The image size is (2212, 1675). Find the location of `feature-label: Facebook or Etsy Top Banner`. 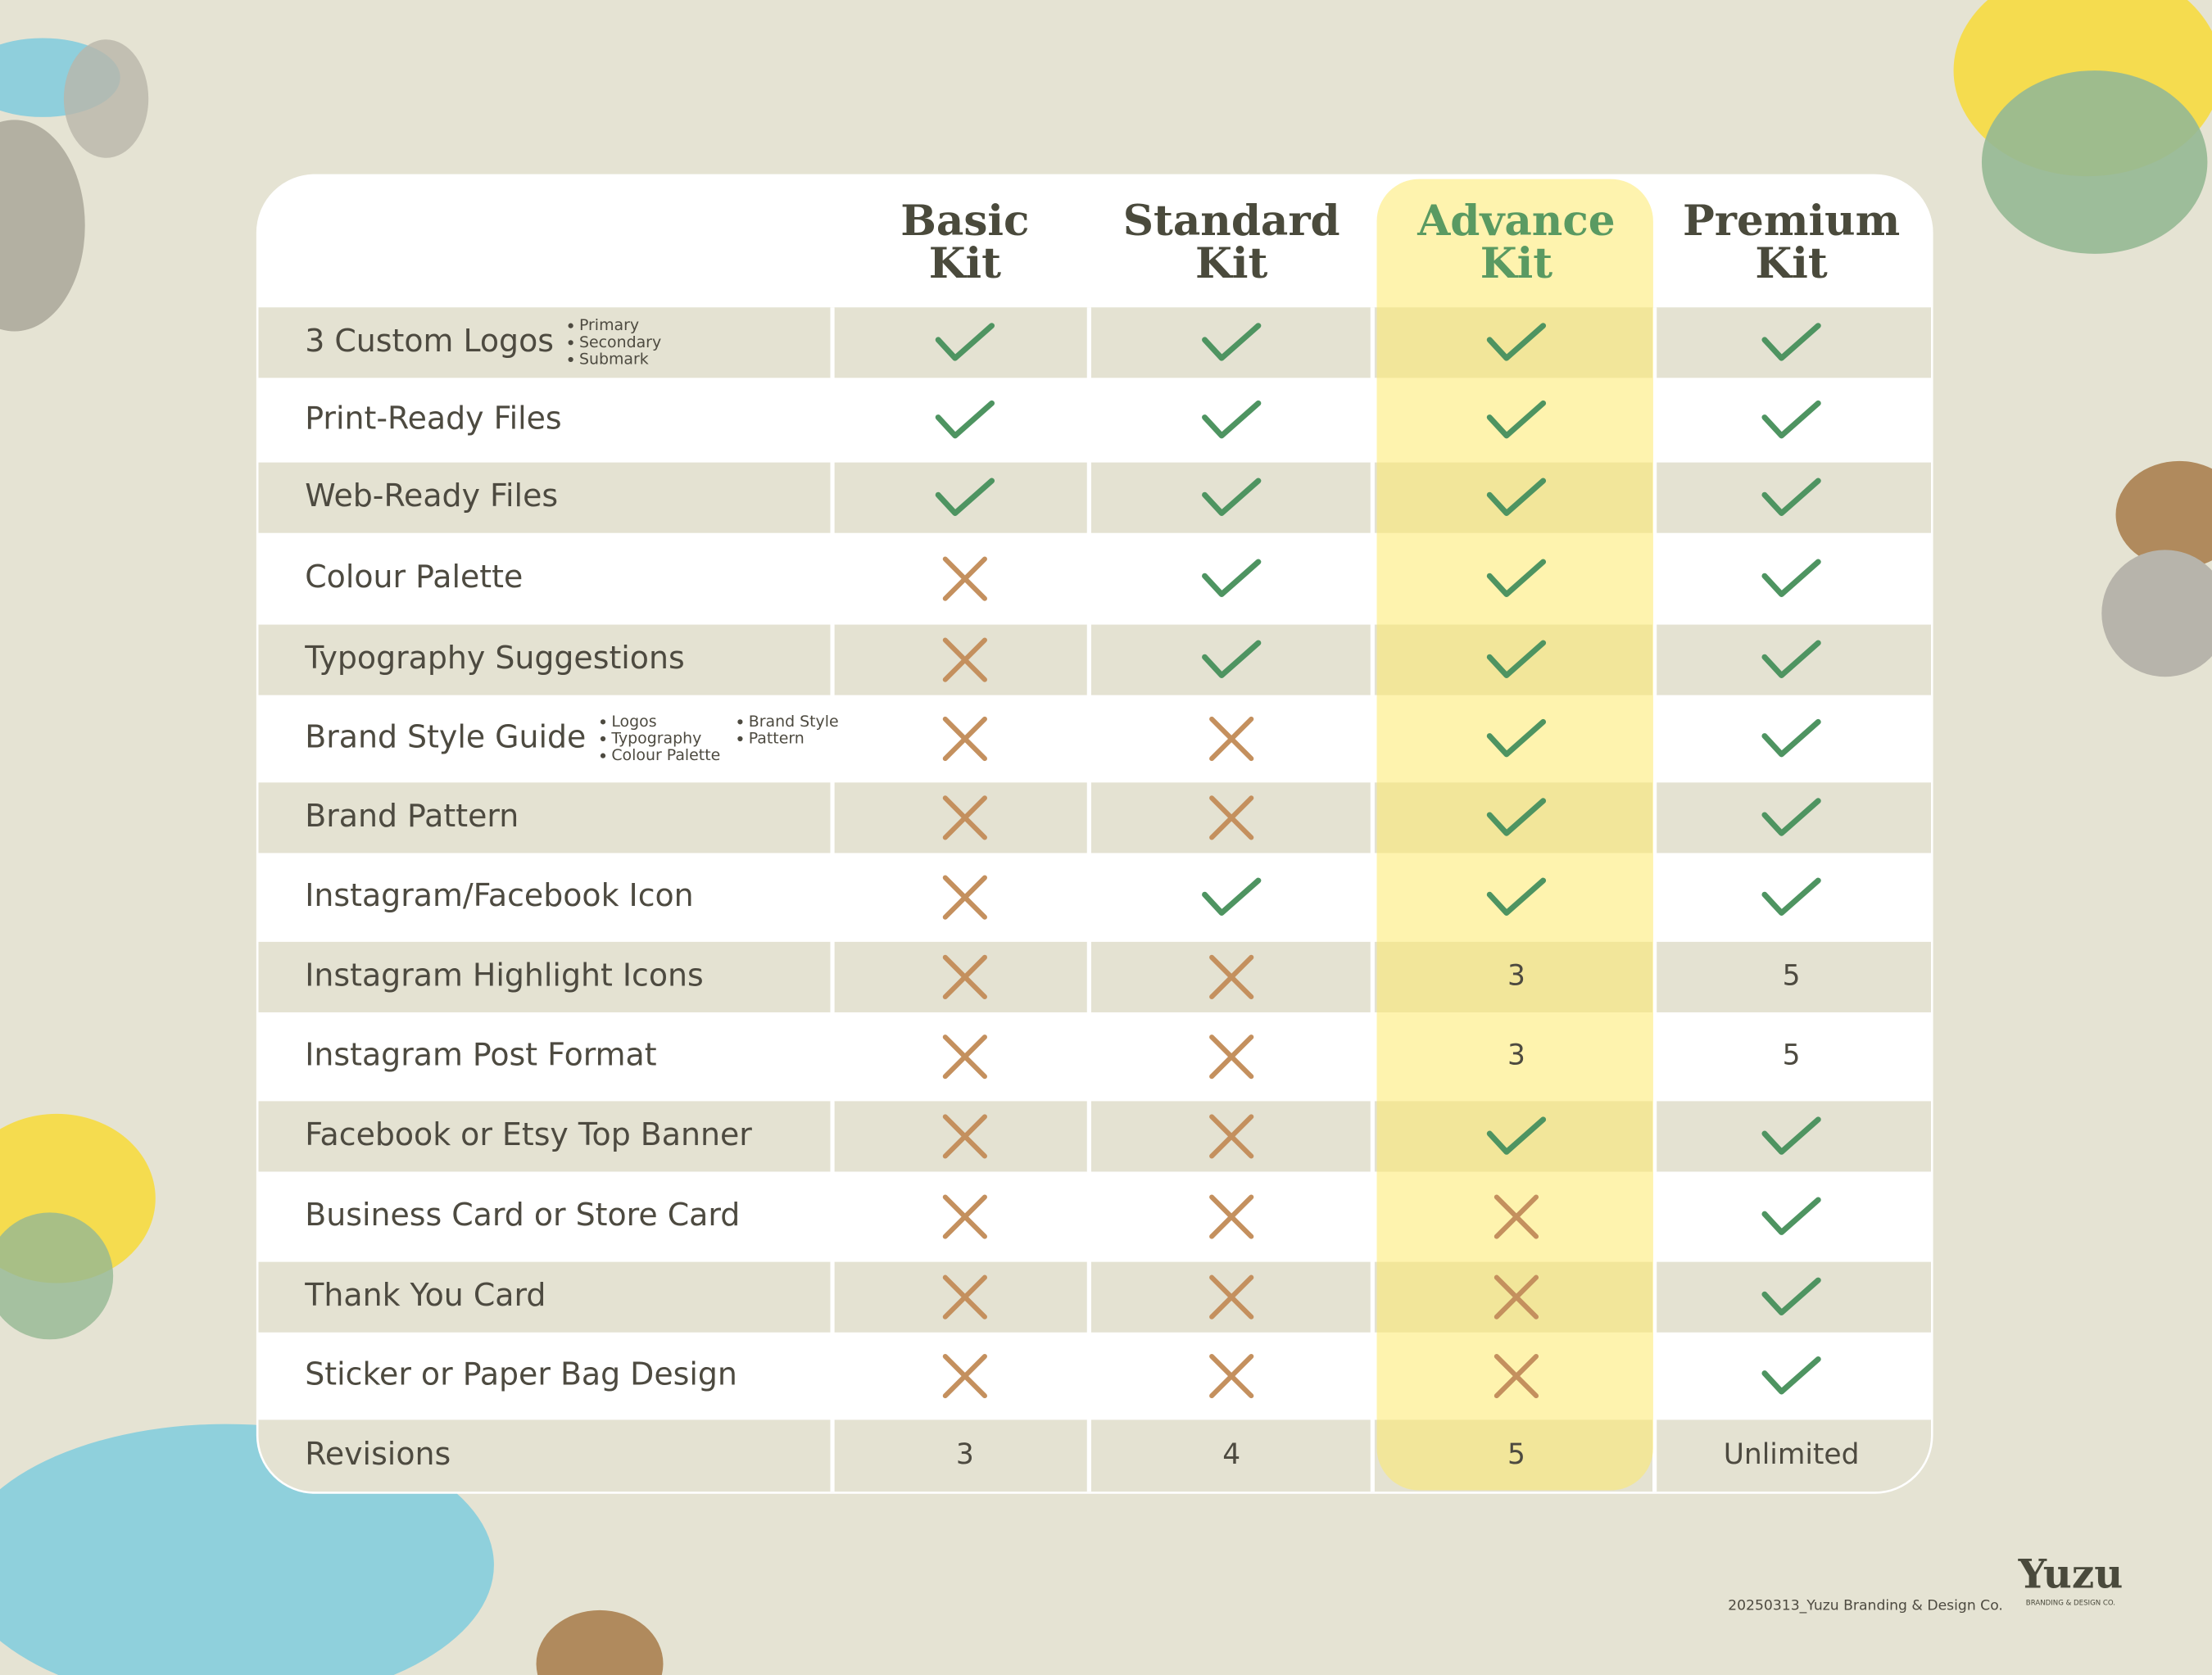

feature-label: Facebook or Etsy Top Banner is located at coordinates (528, 1134).